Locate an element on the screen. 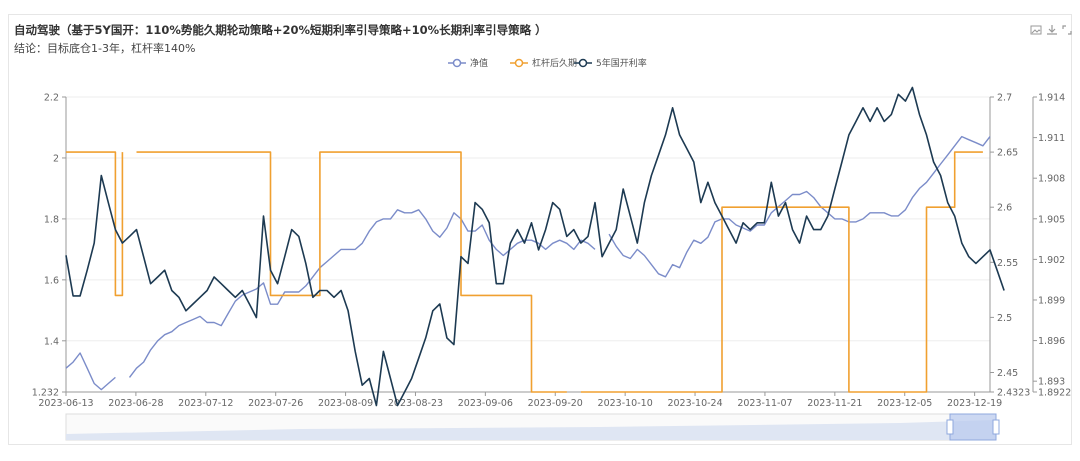 The height and width of the screenshot is (461, 1080). x-tick-label: 2023-12-05 is located at coordinates (904, 403).